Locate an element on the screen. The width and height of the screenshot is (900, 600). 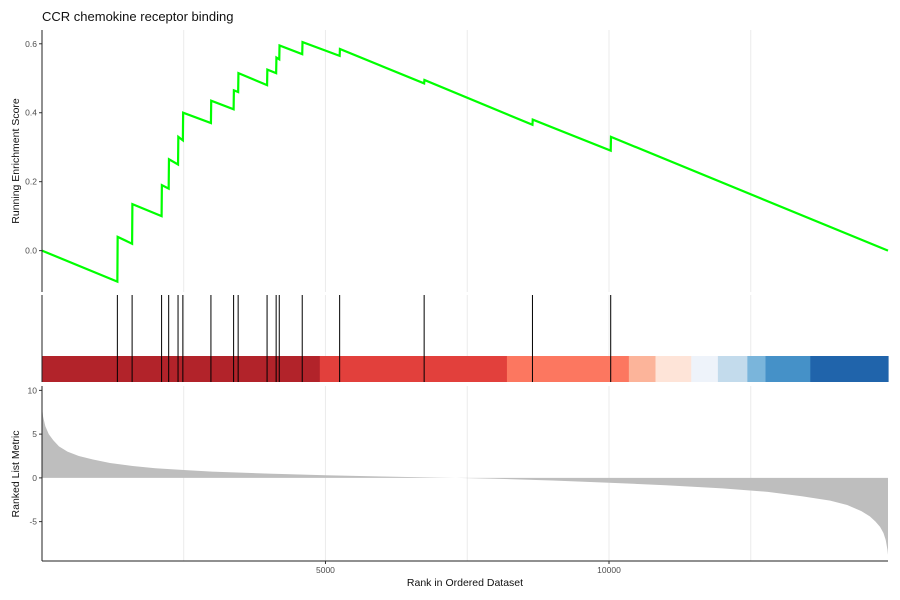
enrichment-y-axis-title: Running Enrichment Score is located at coordinates (16, 161).